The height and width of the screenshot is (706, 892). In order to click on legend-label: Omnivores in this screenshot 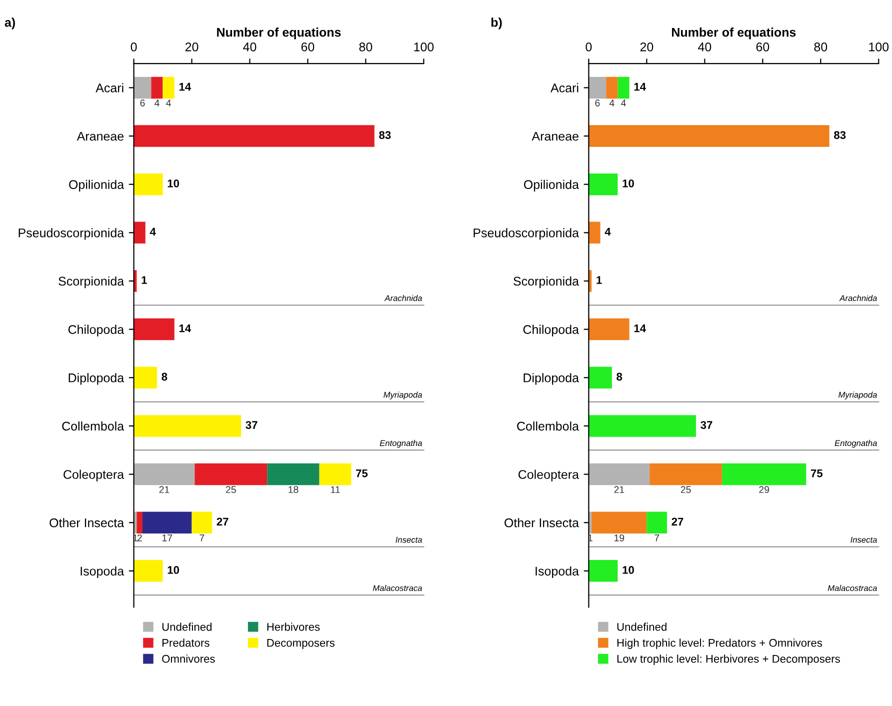, I will do `click(188, 658)`.